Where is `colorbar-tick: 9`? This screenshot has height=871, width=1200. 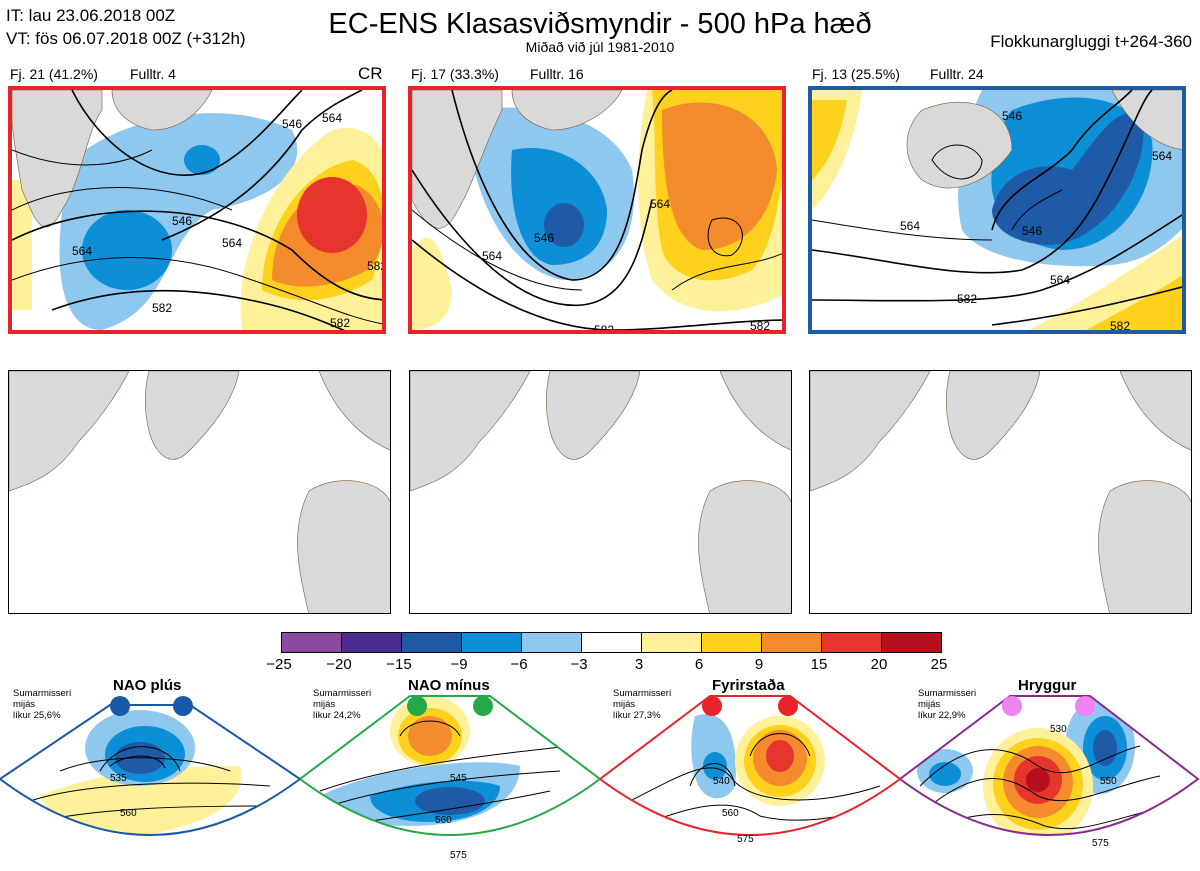 colorbar-tick: 9 is located at coordinates (759, 664).